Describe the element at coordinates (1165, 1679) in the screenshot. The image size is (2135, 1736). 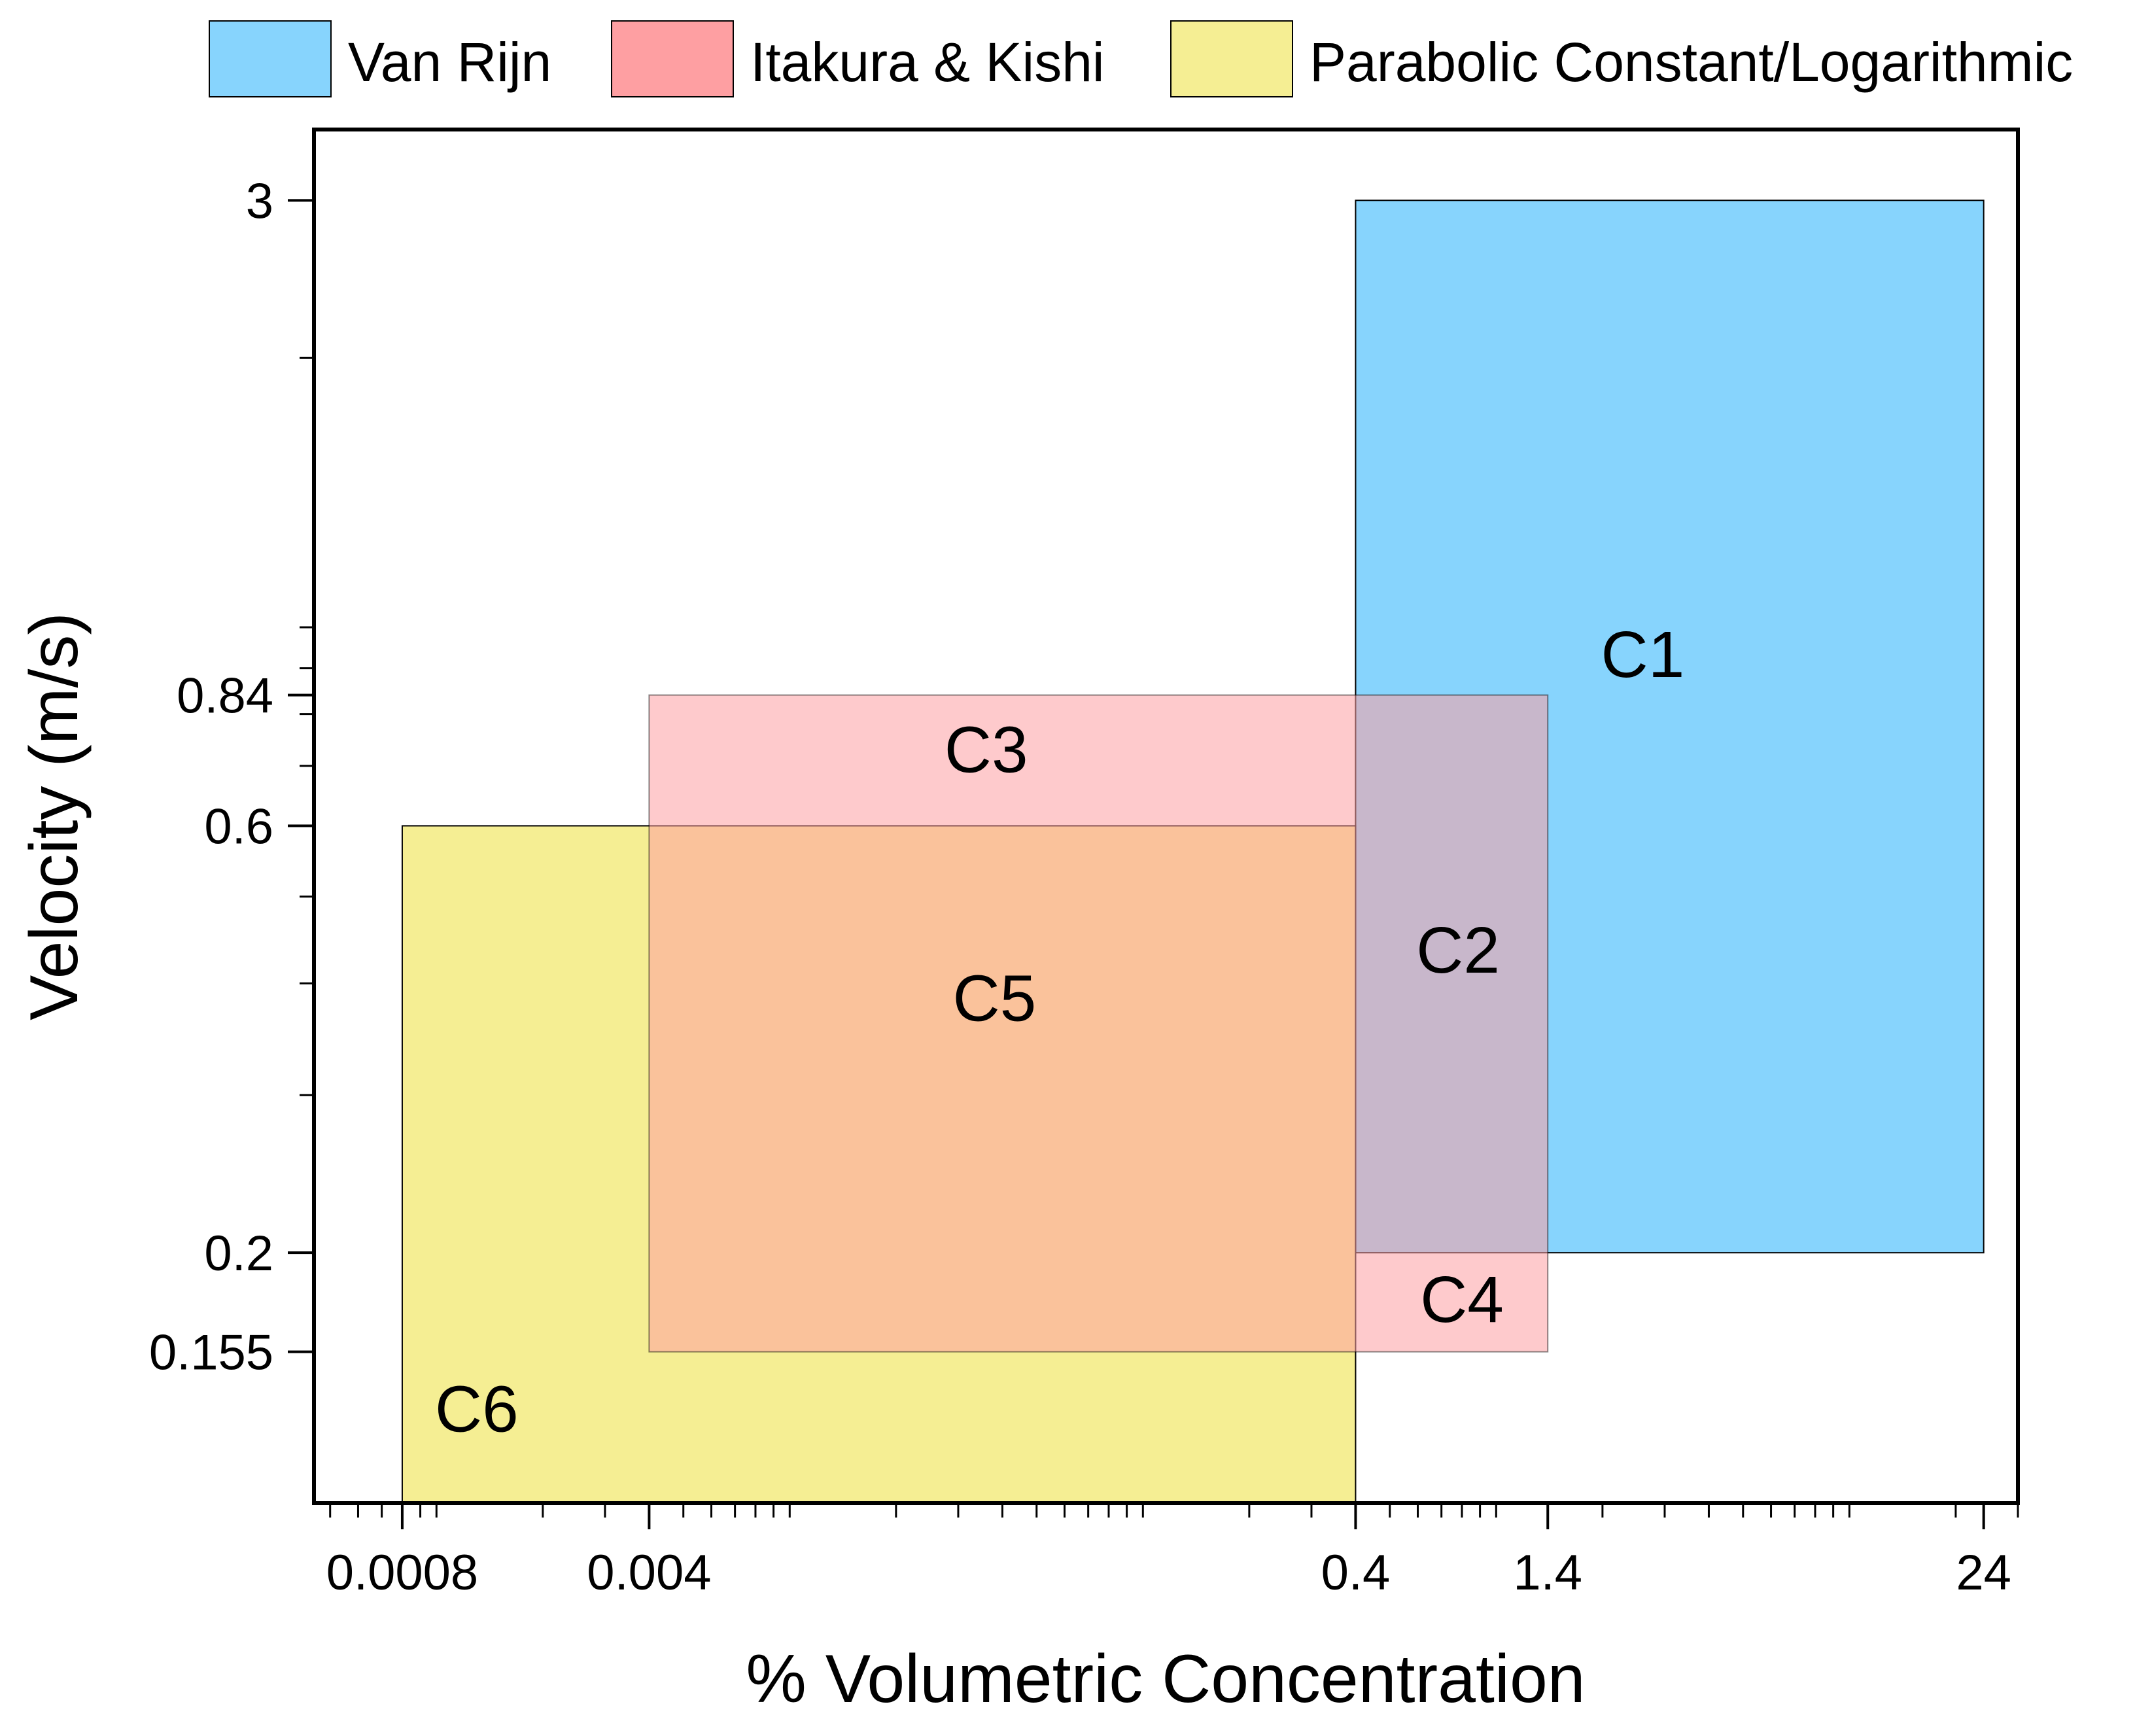
I see `x-axis-title: % Volumetric Concentration` at that location.